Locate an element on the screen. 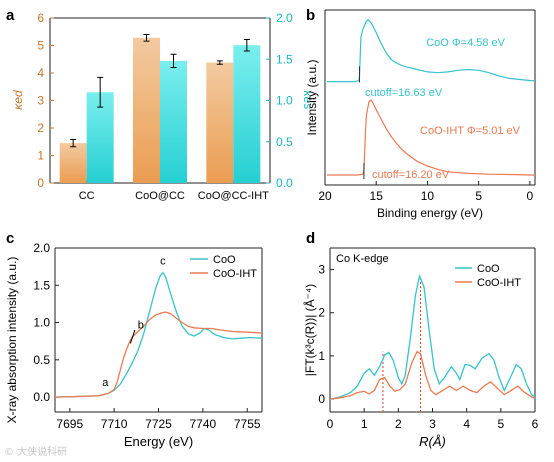 The image size is (554, 462). annotation-a: a is located at coordinates (105, 383).